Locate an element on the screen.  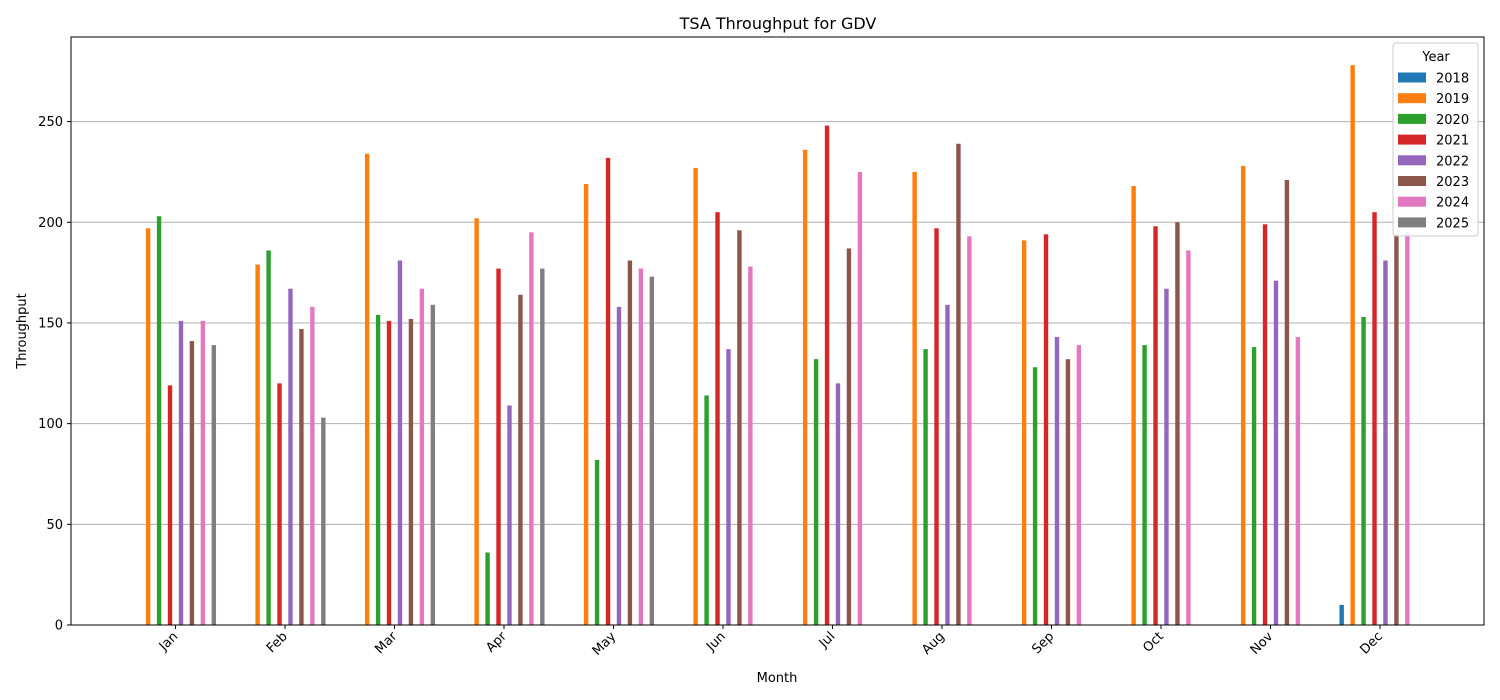
bar-2024-may is located at coordinates (641, 446).